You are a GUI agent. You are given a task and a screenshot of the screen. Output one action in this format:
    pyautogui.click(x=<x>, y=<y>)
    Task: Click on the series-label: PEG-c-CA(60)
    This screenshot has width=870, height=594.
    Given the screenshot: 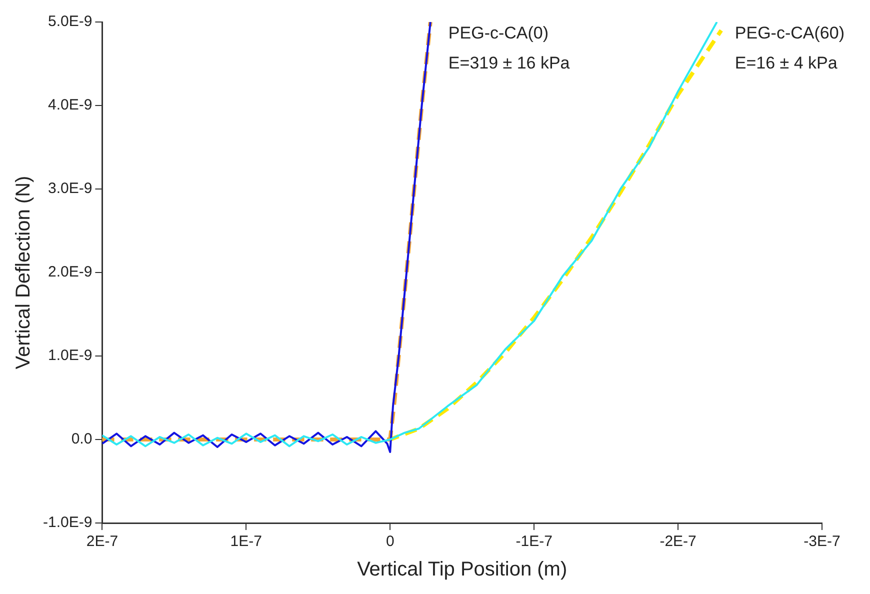 What is the action you would take?
    pyautogui.click(x=789, y=33)
    